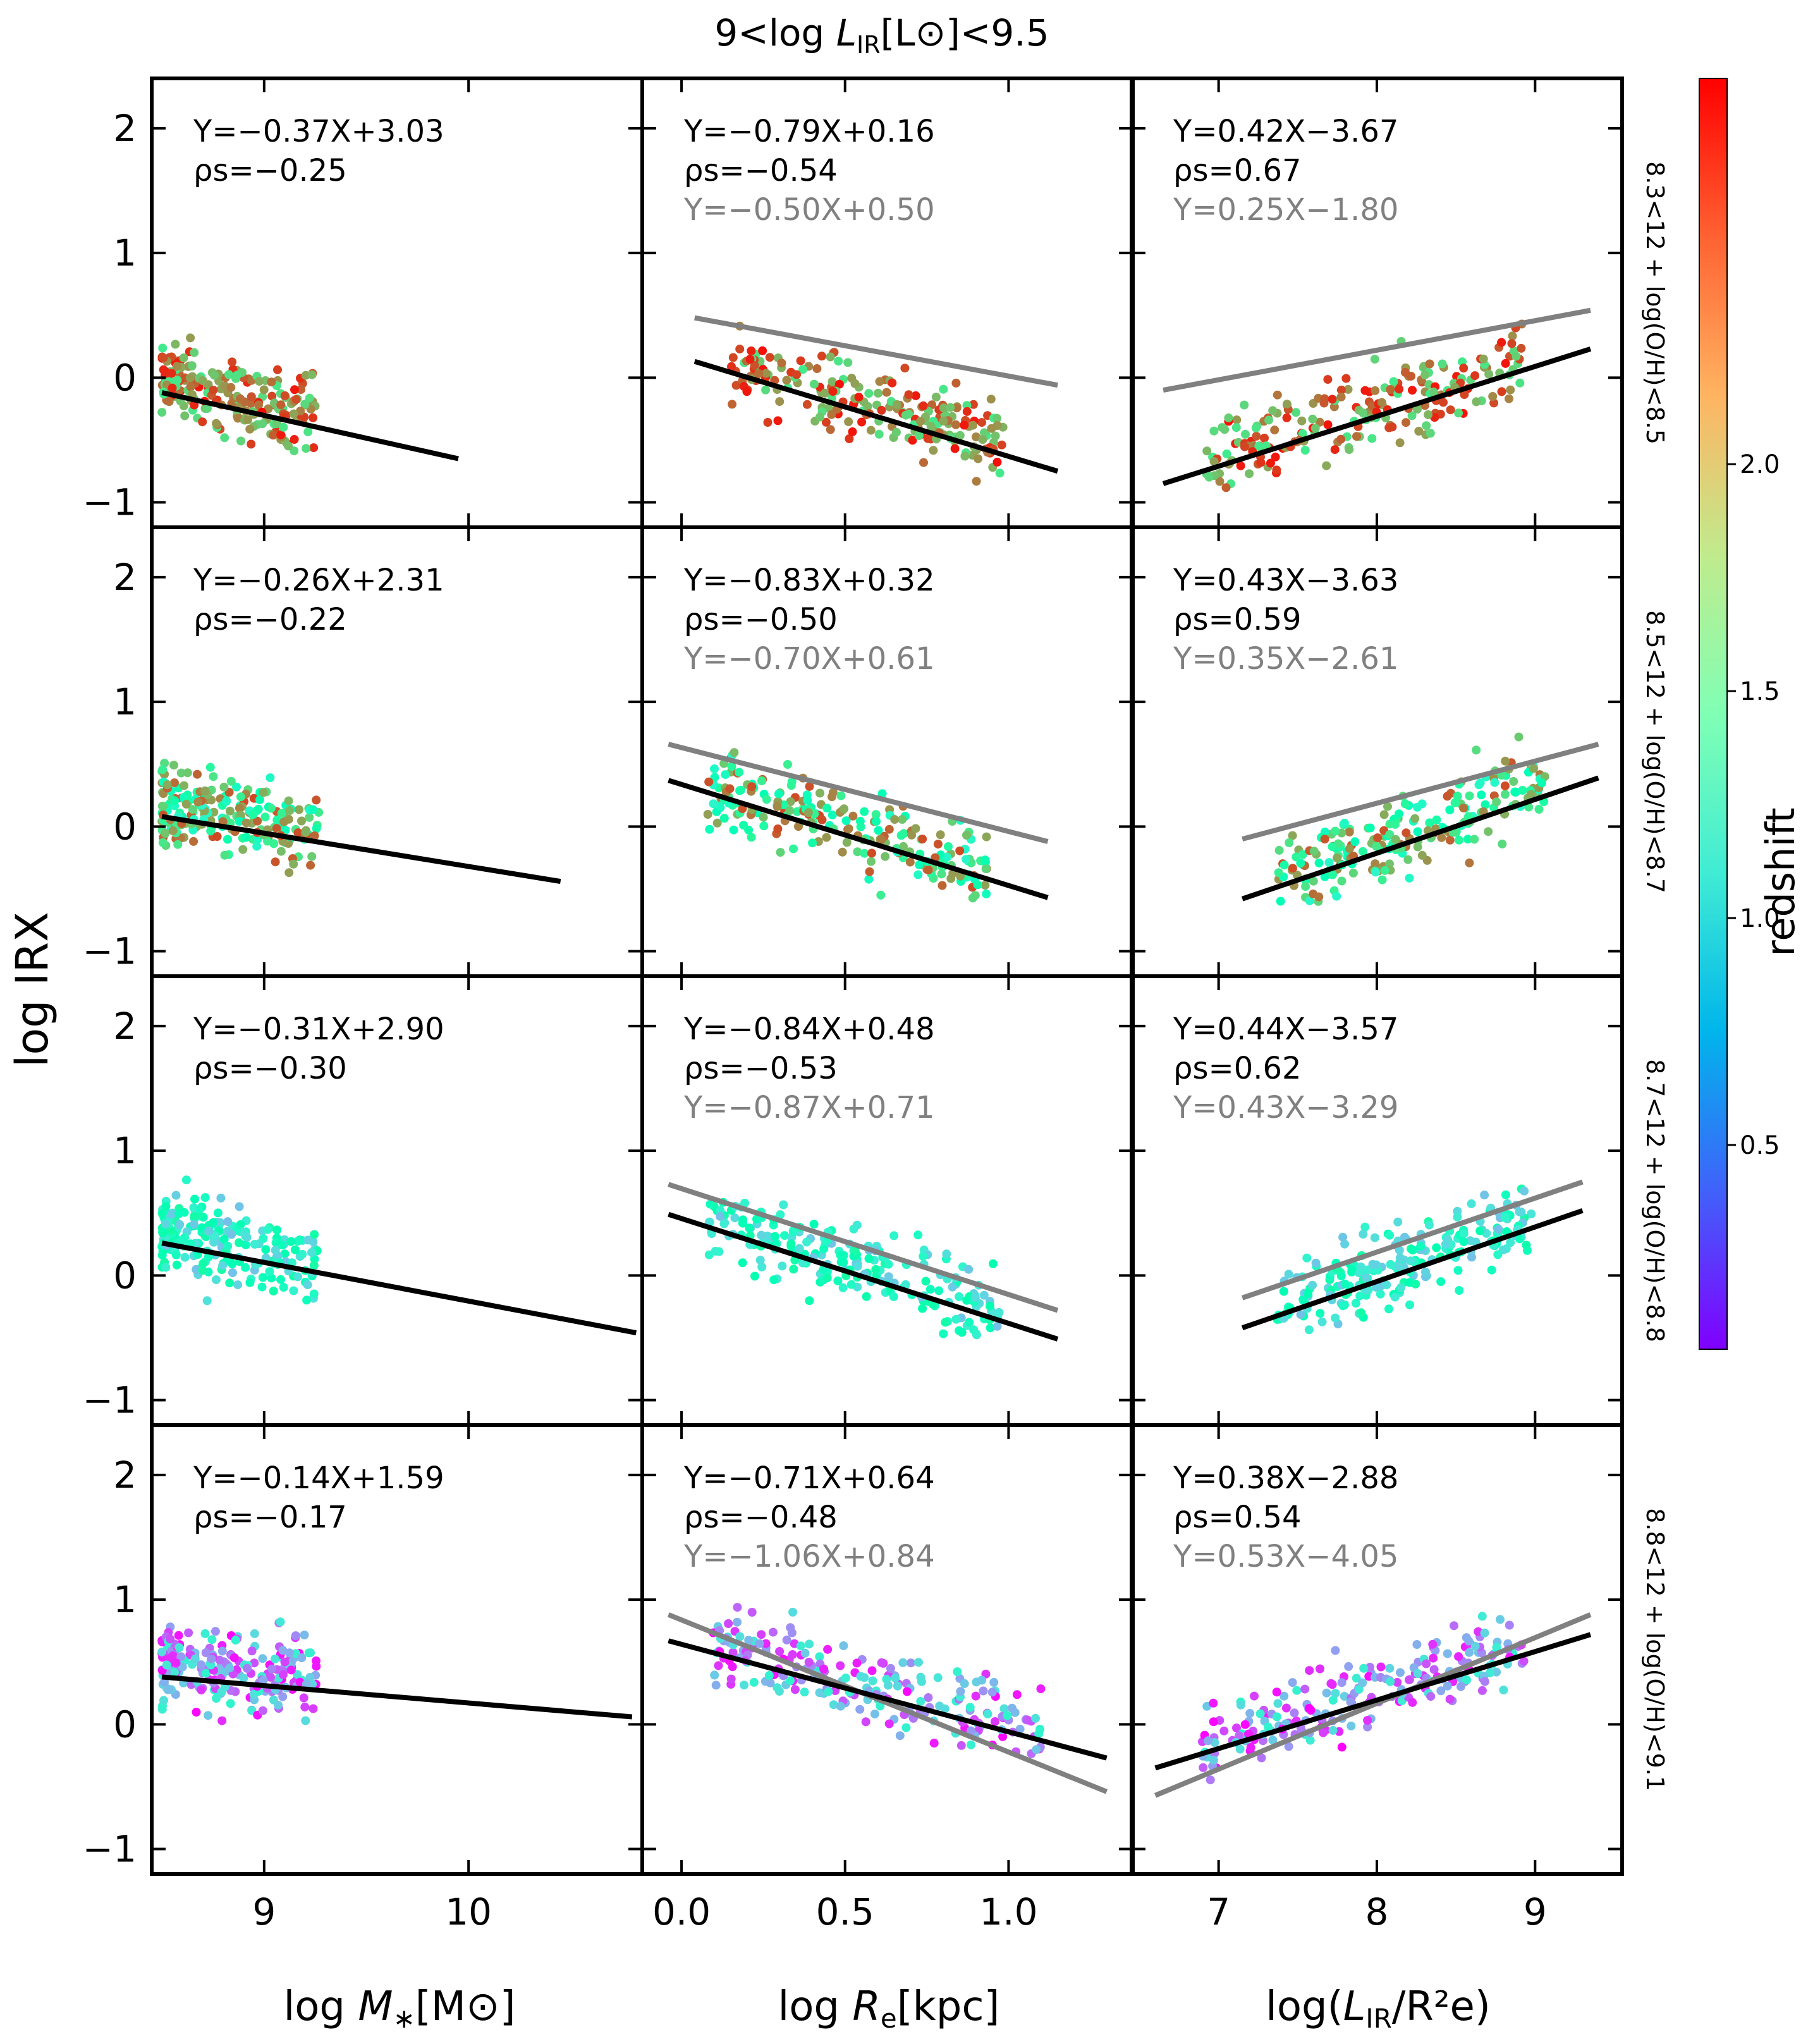 Image resolution: width=1820 pixels, height=2039 pixels. I want to click on spearman-rho: ρs=0.59, so click(1237, 619).